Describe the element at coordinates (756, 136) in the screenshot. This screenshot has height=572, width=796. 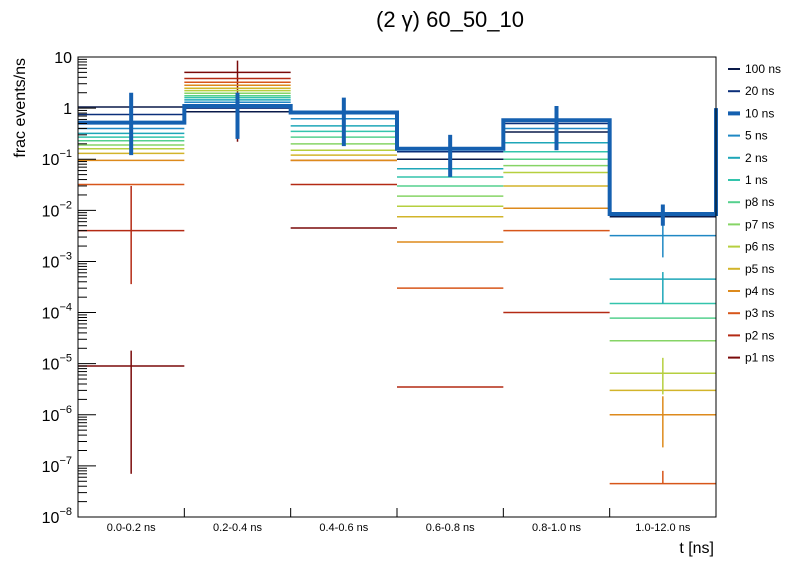
I see `legend-label: 5 ns` at that location.